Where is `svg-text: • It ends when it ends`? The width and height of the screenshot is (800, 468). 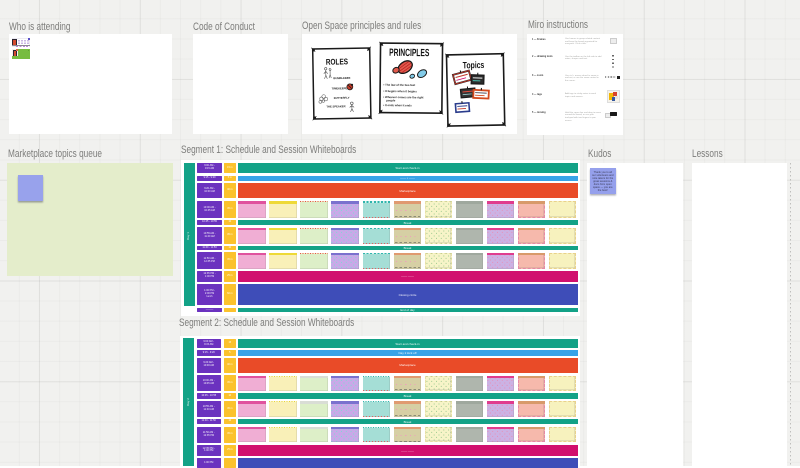 svg-text: • It ends when it ends is located at coordinates (397, 105).